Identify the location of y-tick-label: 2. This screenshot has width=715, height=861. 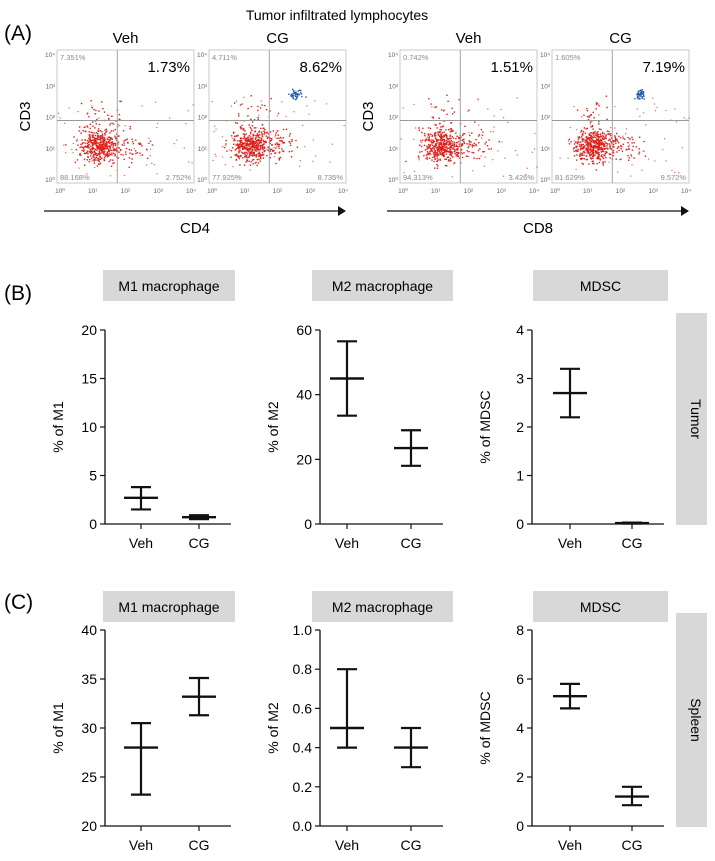
(520, 777).